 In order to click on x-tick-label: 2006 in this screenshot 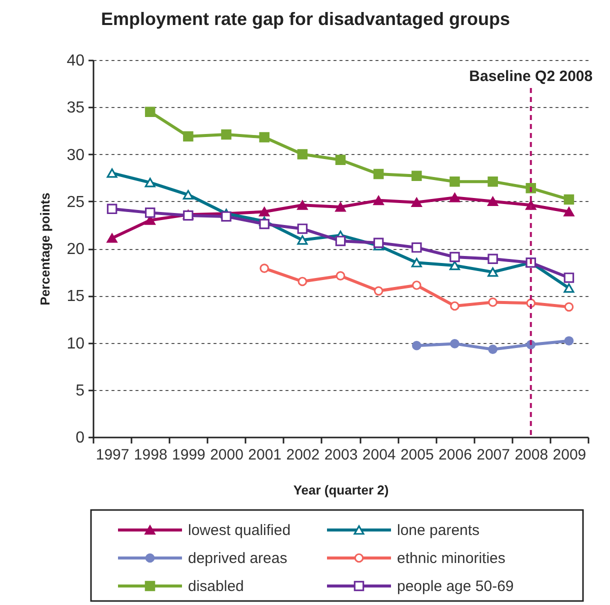, I will do `click(455, 455)`.